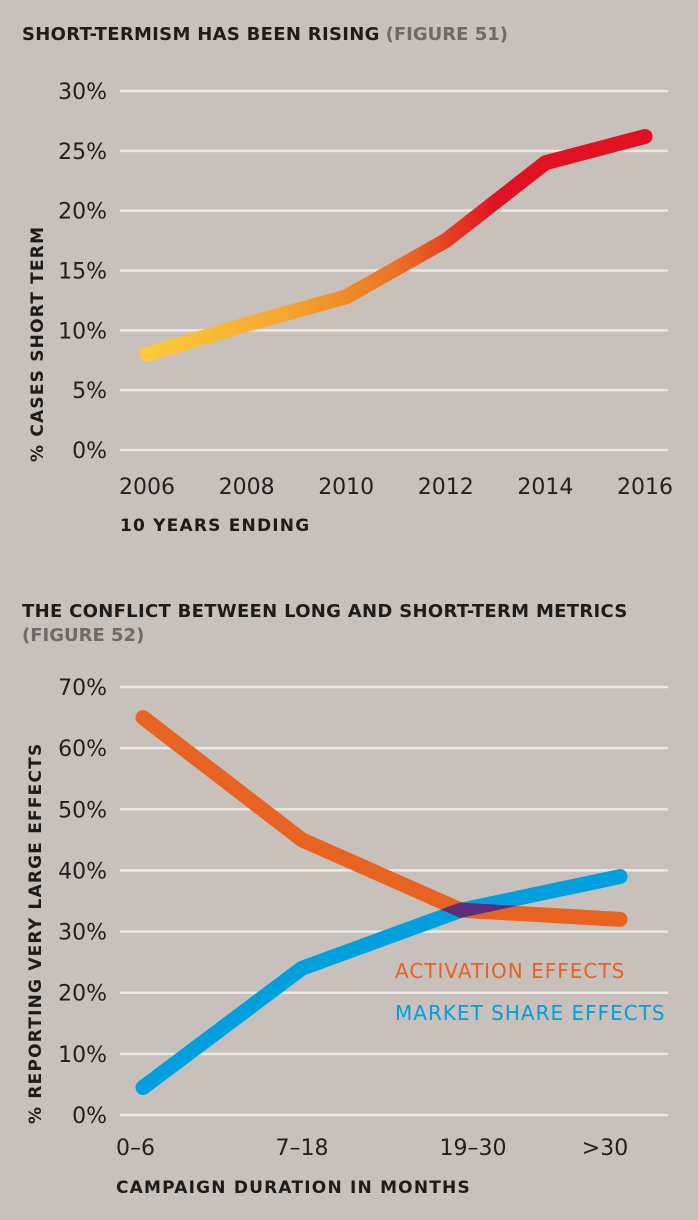 This screenshot has height=1220, width=698. What do you see at coordinates (605, 1148) in the screenshot?
I see `x-tick-label: >30` at bounding box center [605, 1148].